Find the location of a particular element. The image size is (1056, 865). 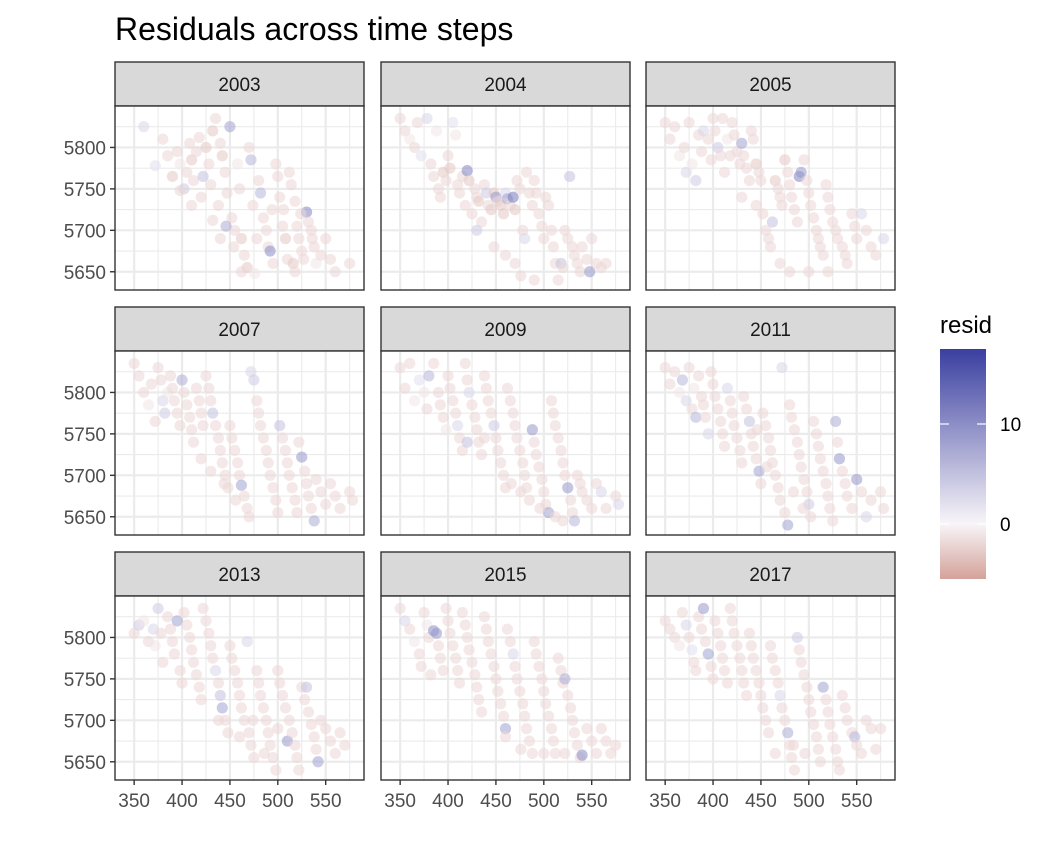

legend-tick-label: 0 is located at coordinates (1005, 525).